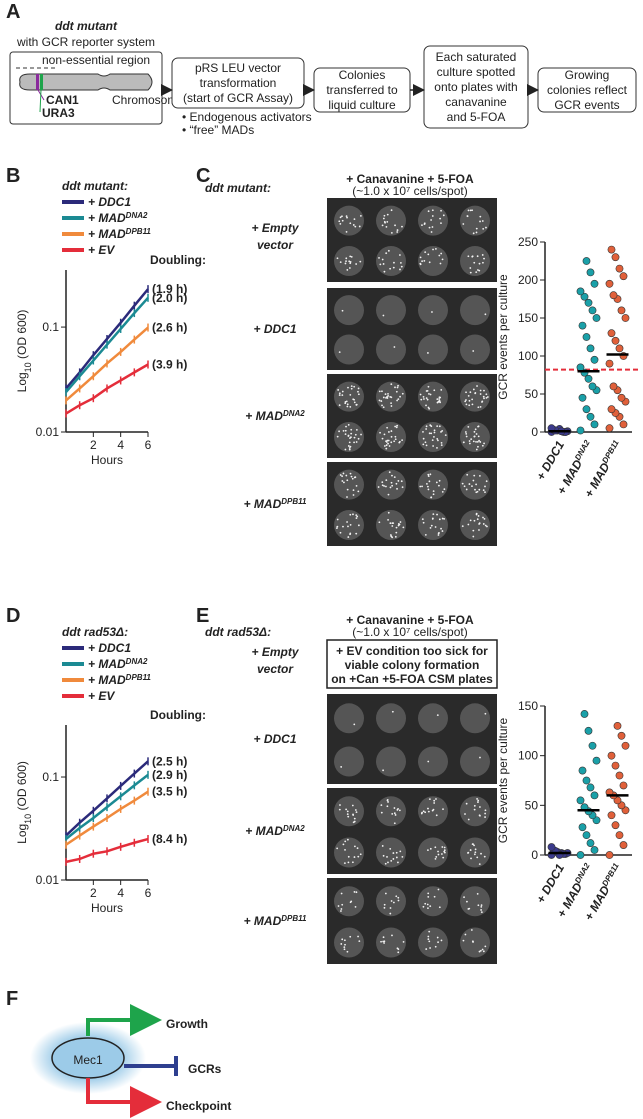  I want to click on y-label-main: Log, so click(22, 382).